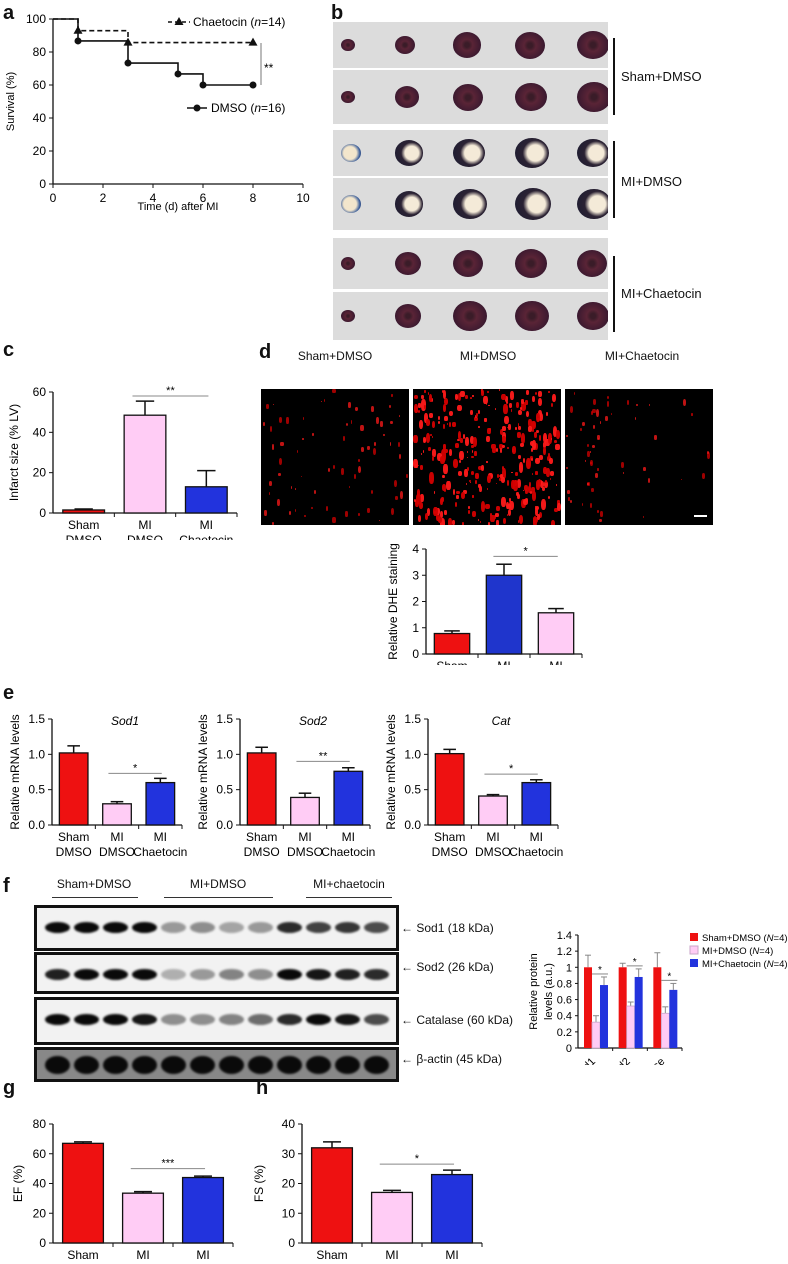 This screenshot has width=788, height=1264. I want to click on svg-text: Infarct size (% LV), so click(14, 452).